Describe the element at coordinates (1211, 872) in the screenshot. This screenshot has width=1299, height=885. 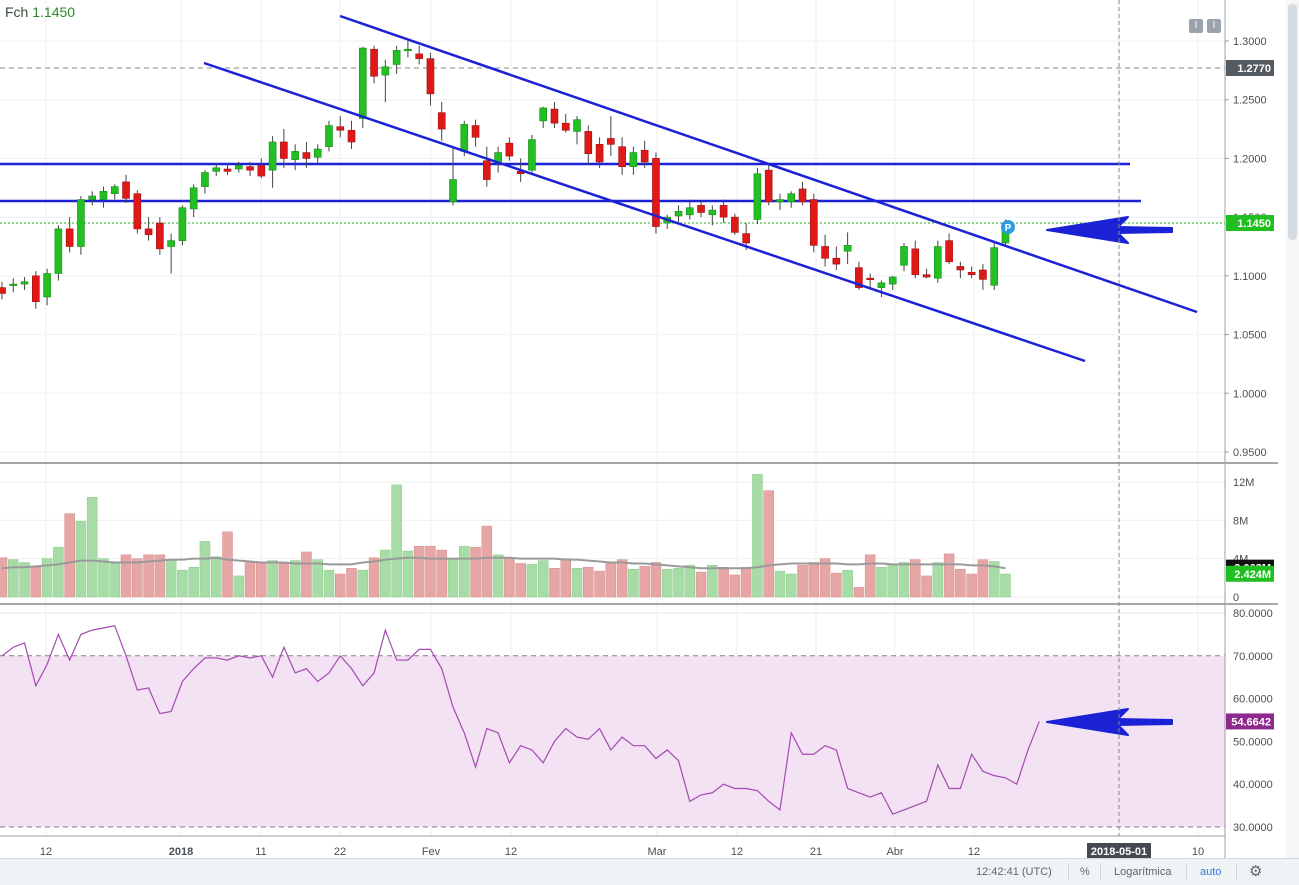
I see `auto-toggle: auto` at that location.